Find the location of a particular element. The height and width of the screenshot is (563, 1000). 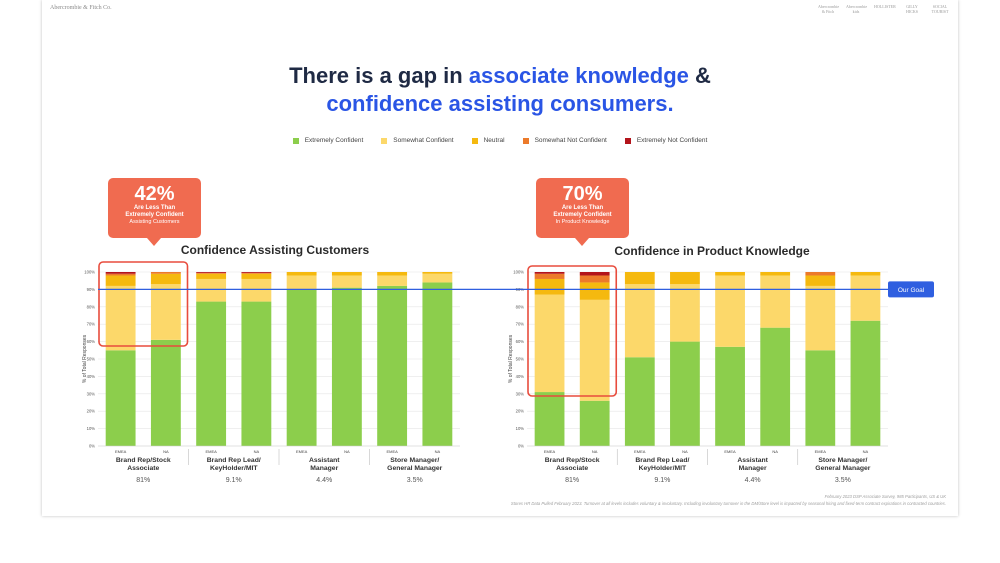

title-highlight-2: confidence assisting consumers. is located at coordinates (500, 103).